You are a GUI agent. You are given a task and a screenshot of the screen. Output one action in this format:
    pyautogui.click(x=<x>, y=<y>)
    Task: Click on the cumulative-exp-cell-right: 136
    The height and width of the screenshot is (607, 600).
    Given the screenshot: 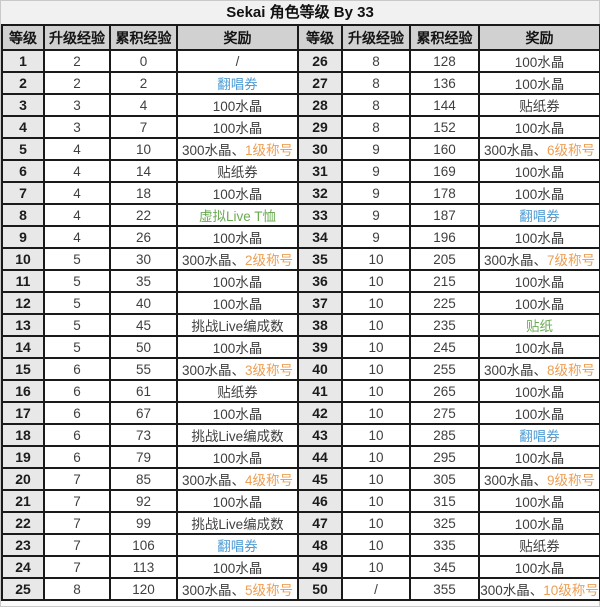 What is the action you would take?
    pyautogui.click(x=444, y=83)
    